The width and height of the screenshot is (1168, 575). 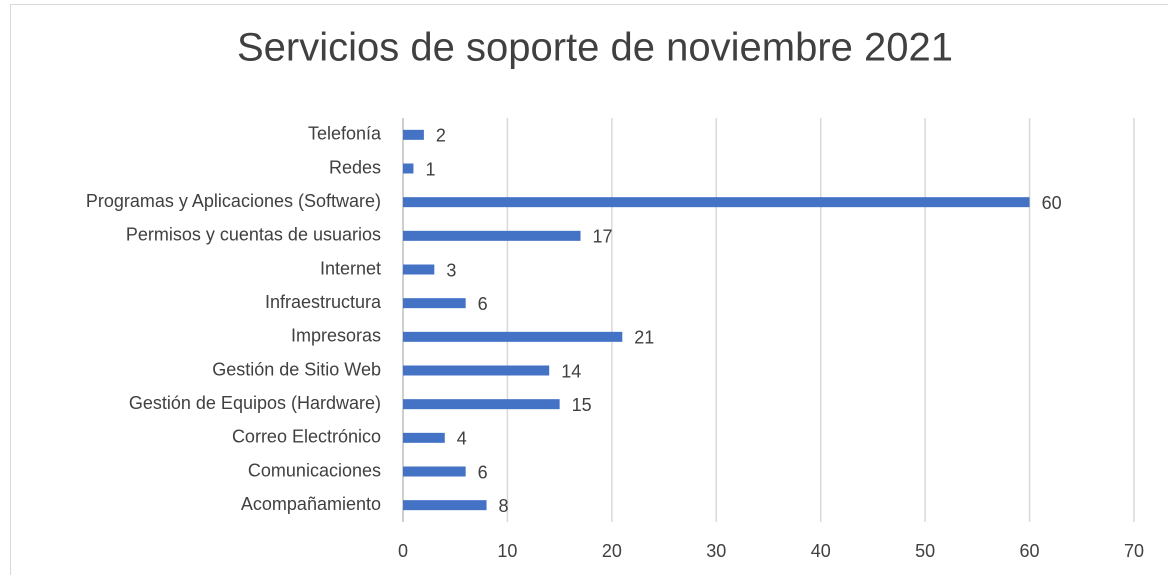 I want to click on data-label: 1, so click(x=430, y=169).